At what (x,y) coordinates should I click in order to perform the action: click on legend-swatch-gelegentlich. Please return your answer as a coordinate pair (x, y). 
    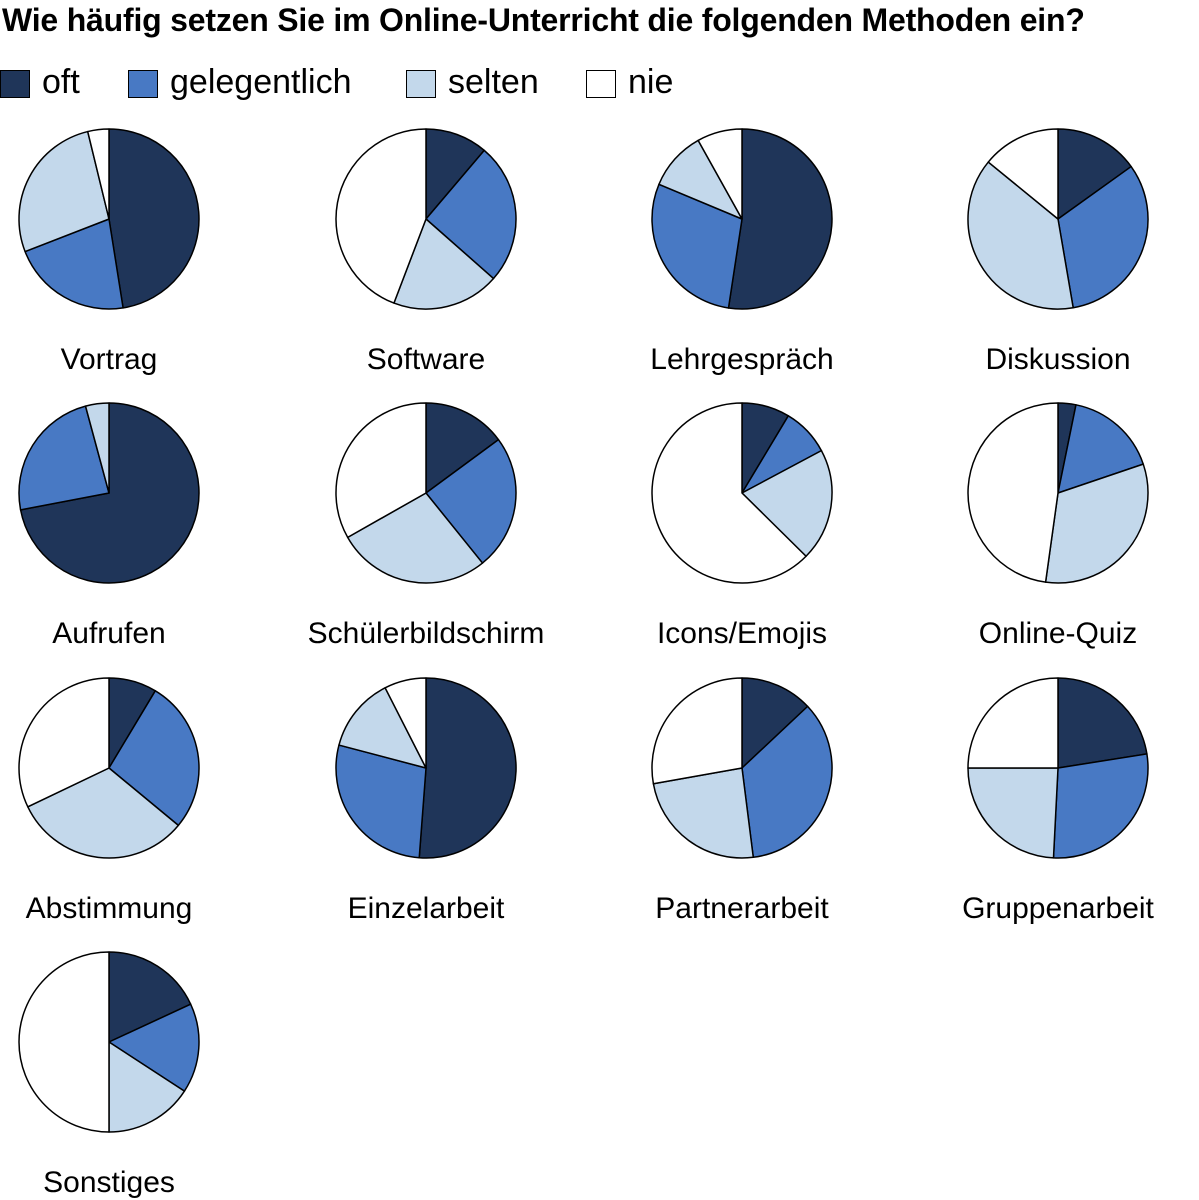
    Looking at the image, I should click on (143, 84).